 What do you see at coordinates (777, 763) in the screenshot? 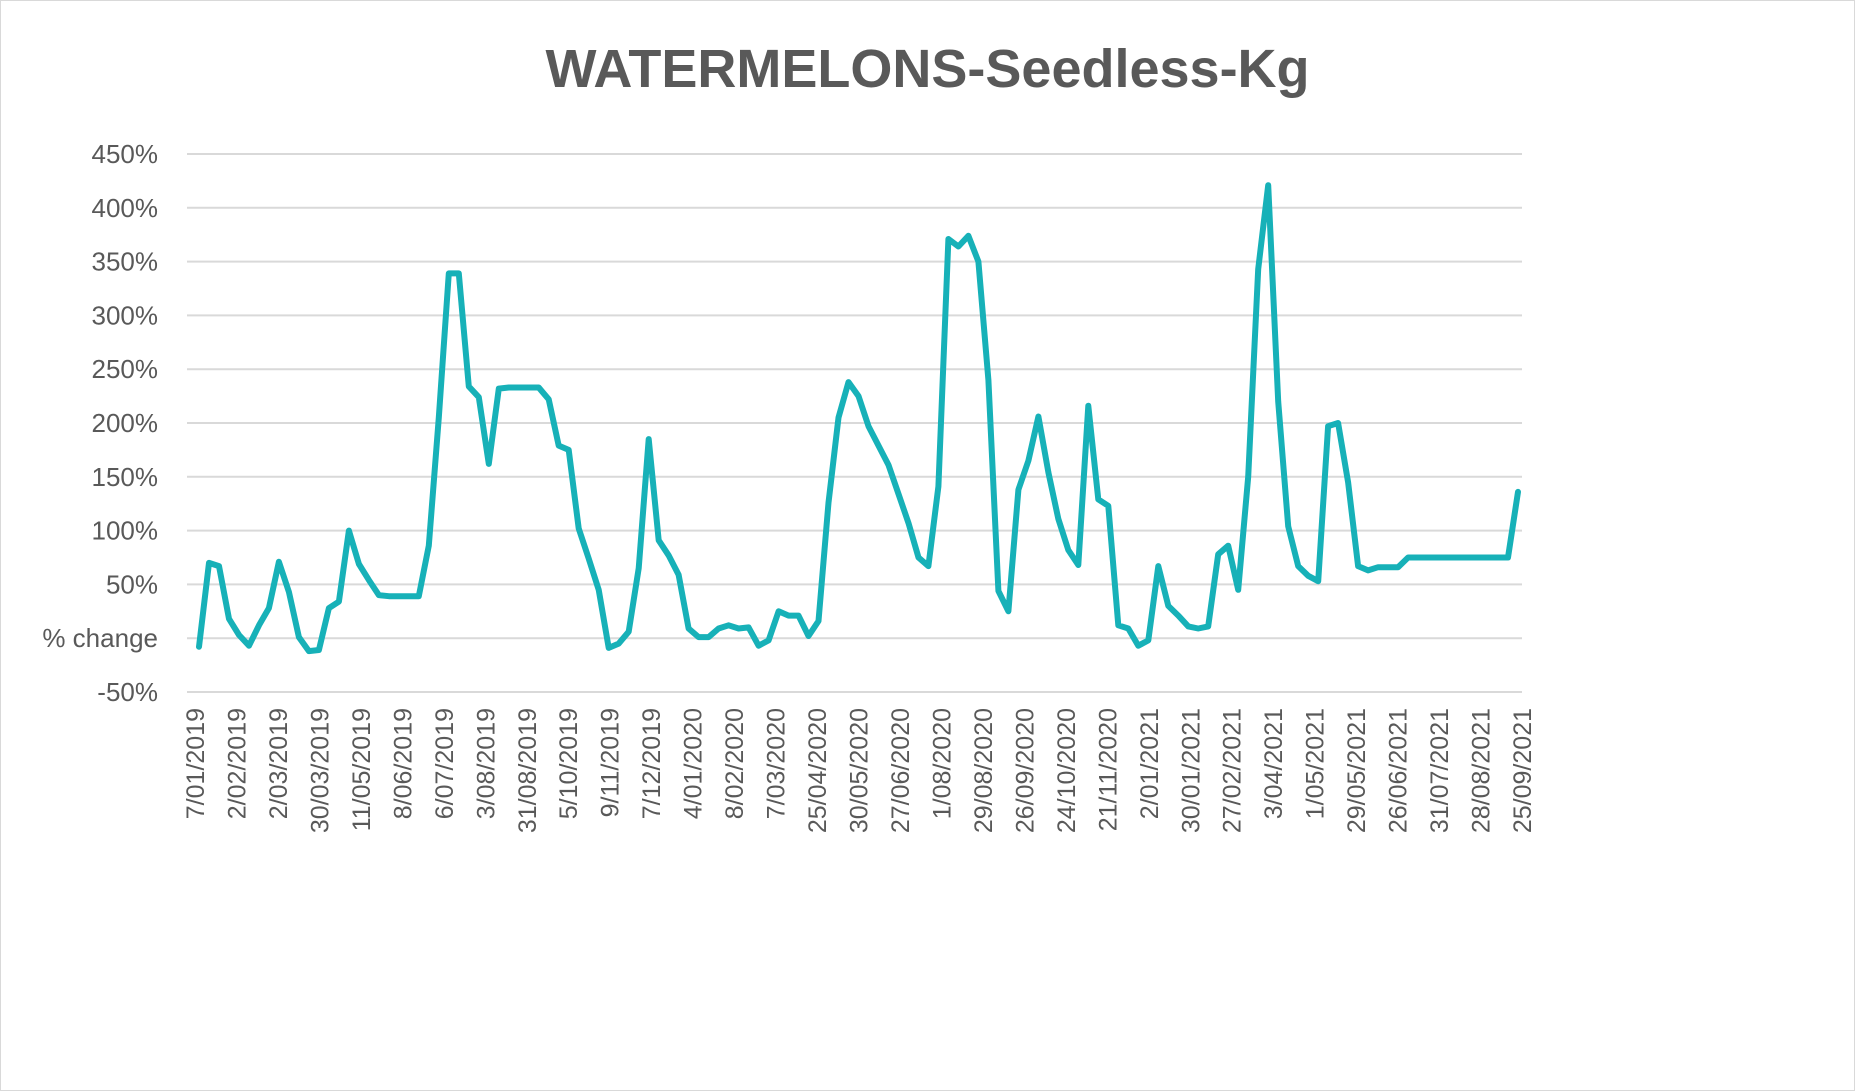
I see `x-tick-label: 7/03/2020` at bounding box center [777, 763].